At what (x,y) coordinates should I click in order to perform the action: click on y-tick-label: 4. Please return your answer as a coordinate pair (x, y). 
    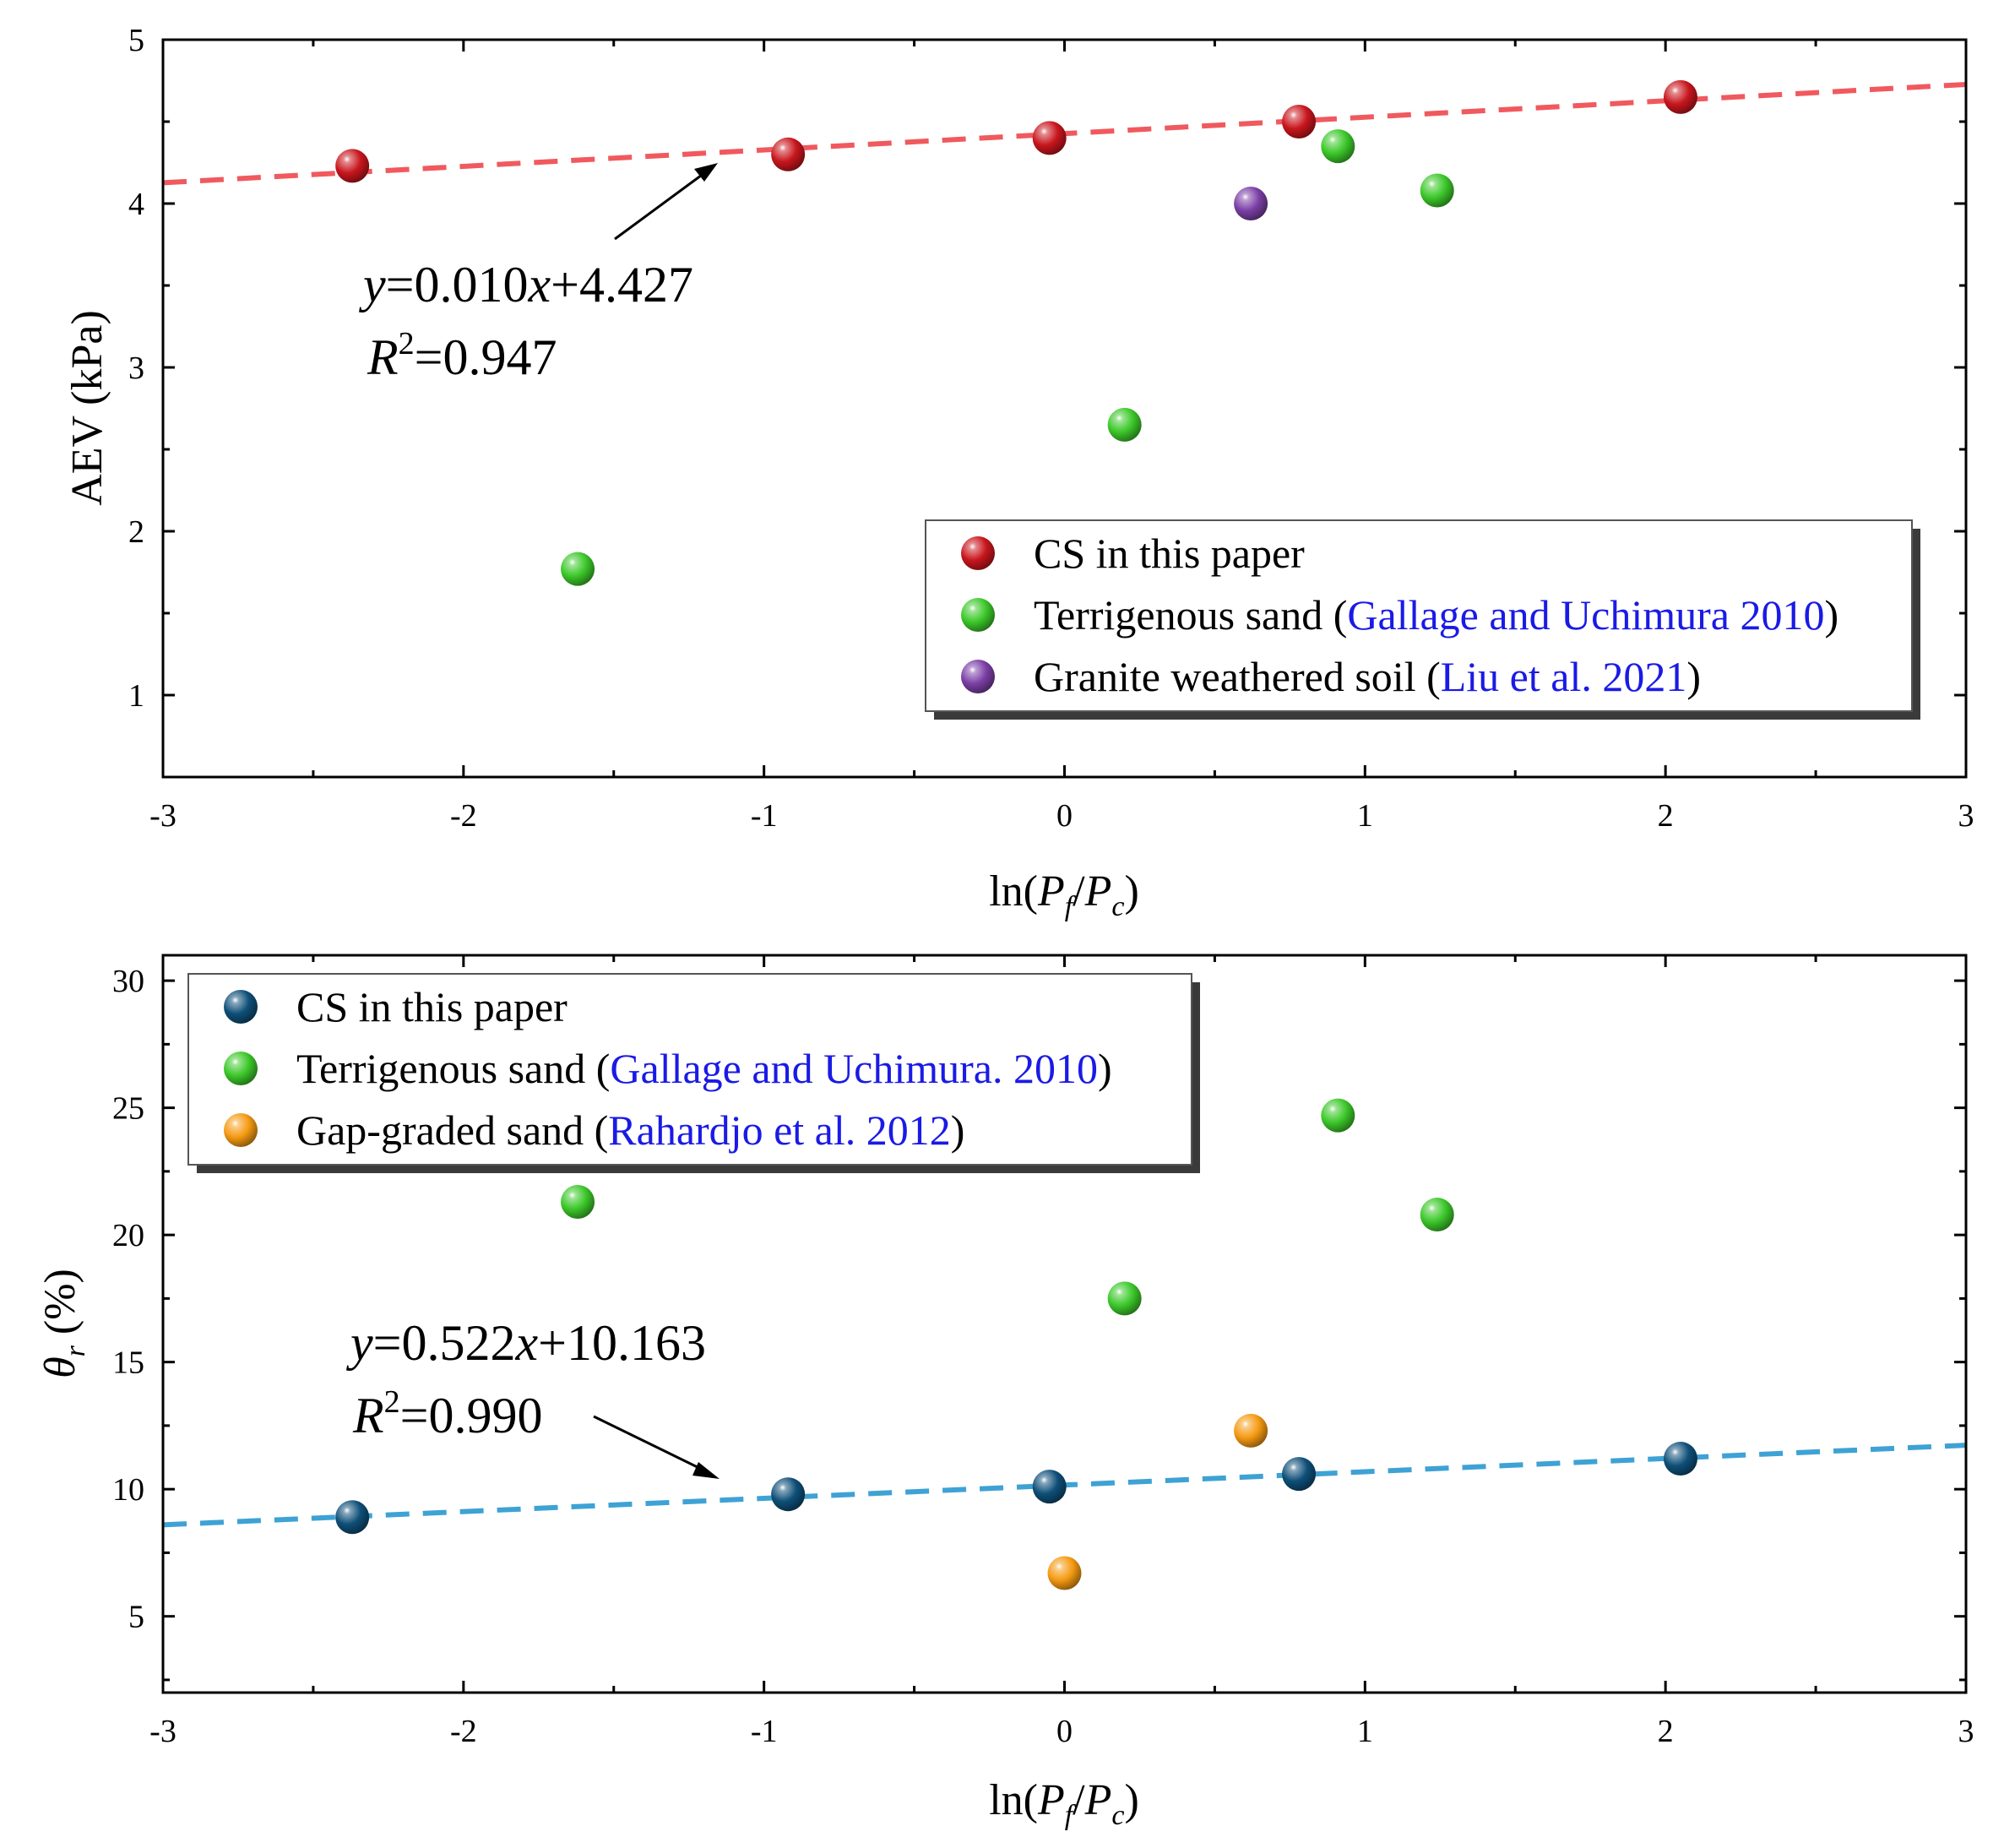
    Looking at the image, I should click on (136, 204).